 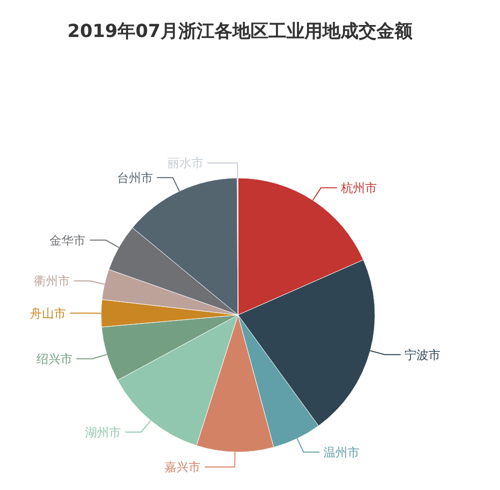 What do you see at coordinates (48, 313) in the screenshot?
I see `slice-label: 舟山市` at bounding box center [48, 313].